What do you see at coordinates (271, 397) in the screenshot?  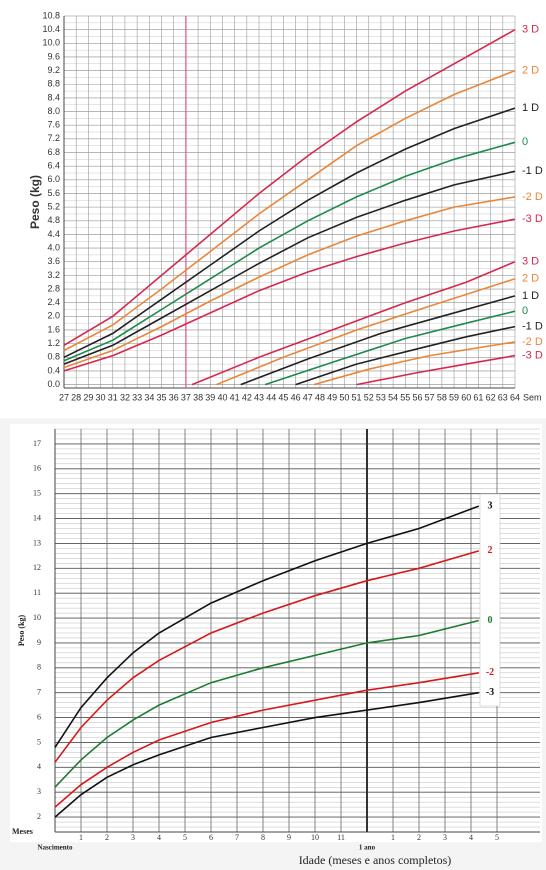 I see `x-tick-label: 44` at bounding box center [271, 397].